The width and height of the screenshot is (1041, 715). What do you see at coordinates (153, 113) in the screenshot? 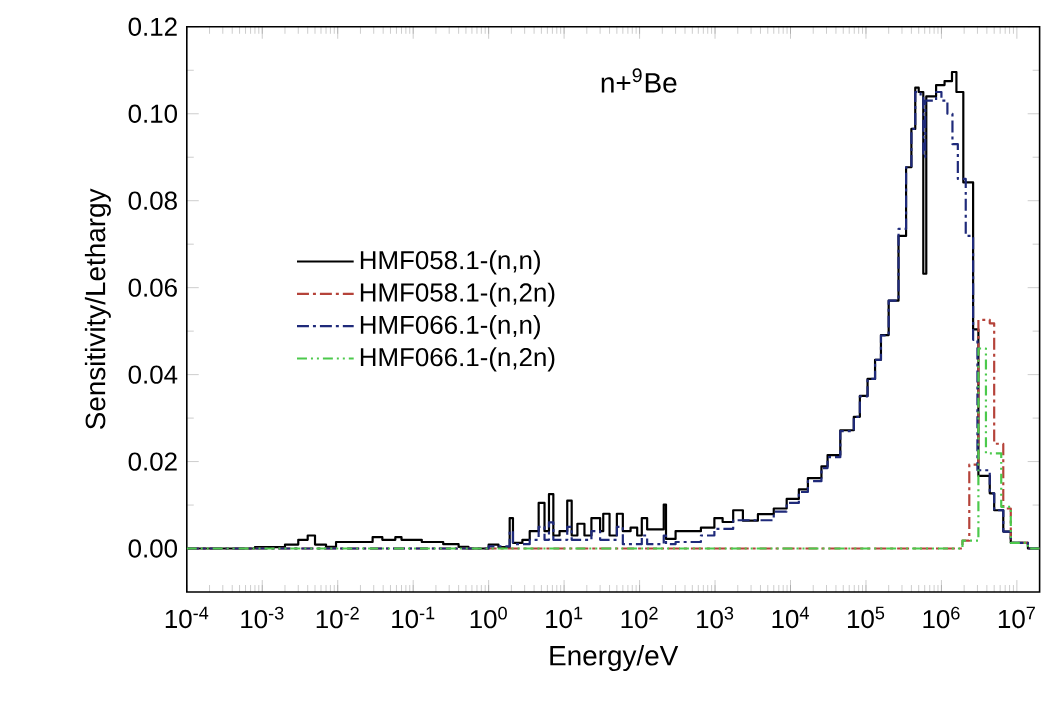
I see `y-tick-label: 0.10` at bounding box center [153, 113].